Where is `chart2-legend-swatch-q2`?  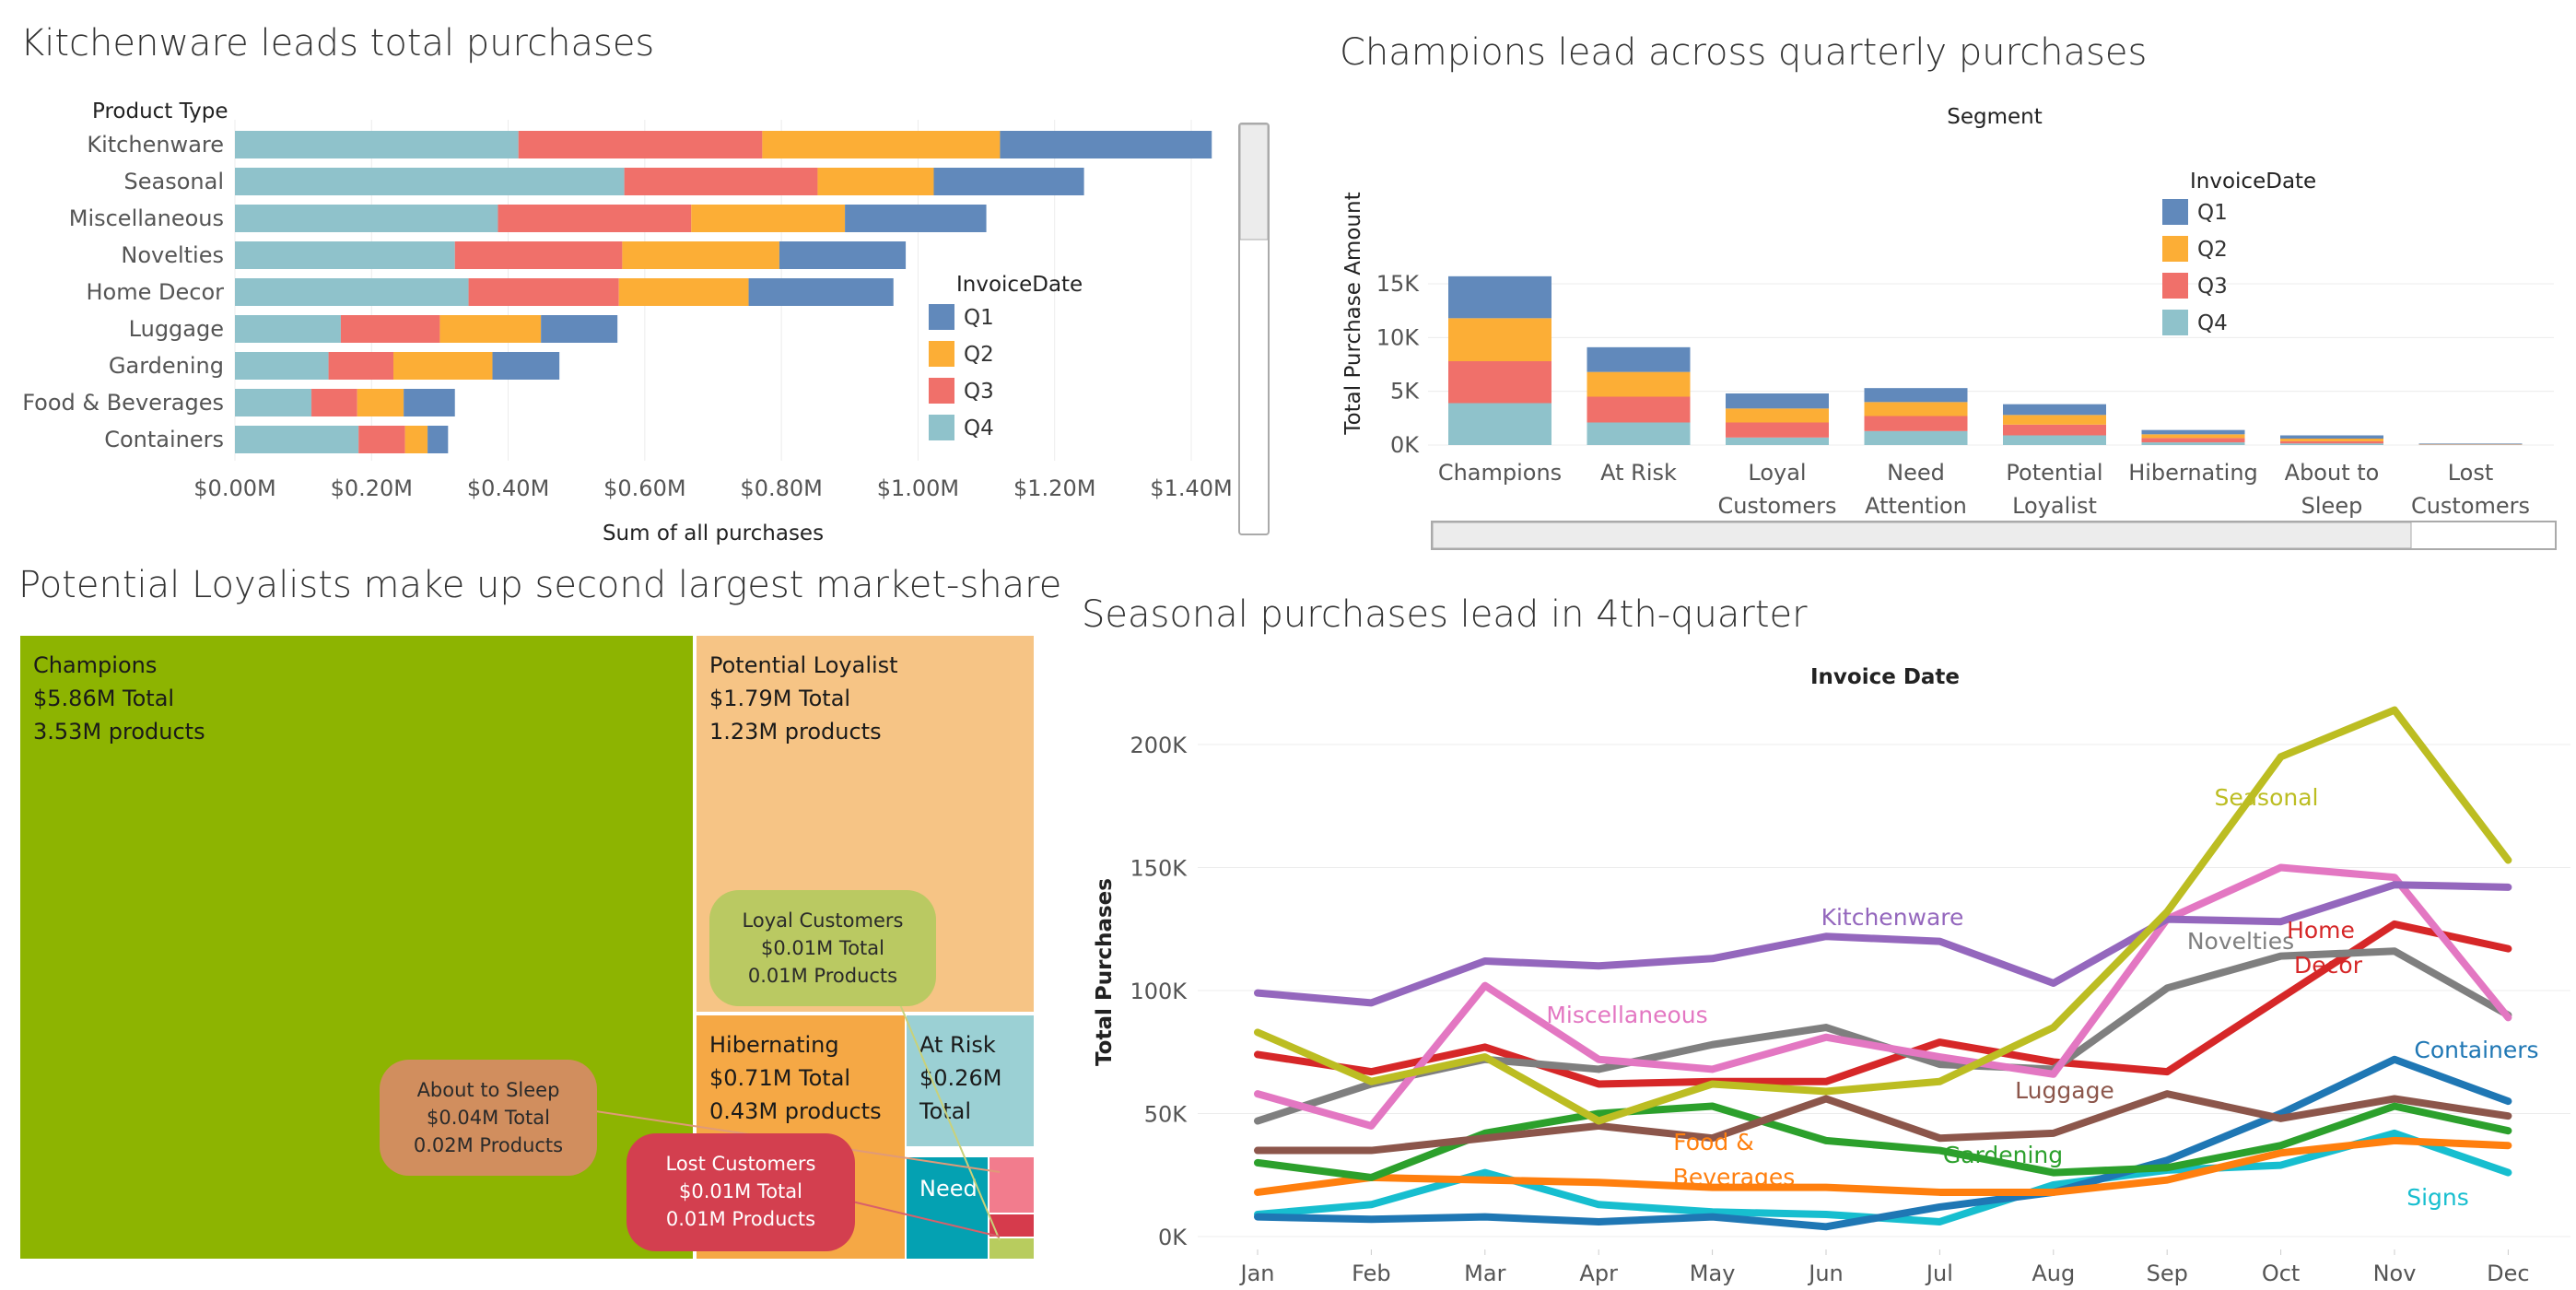
chart2-legend-swatch-q2 is located at coordinates (2175, 249).